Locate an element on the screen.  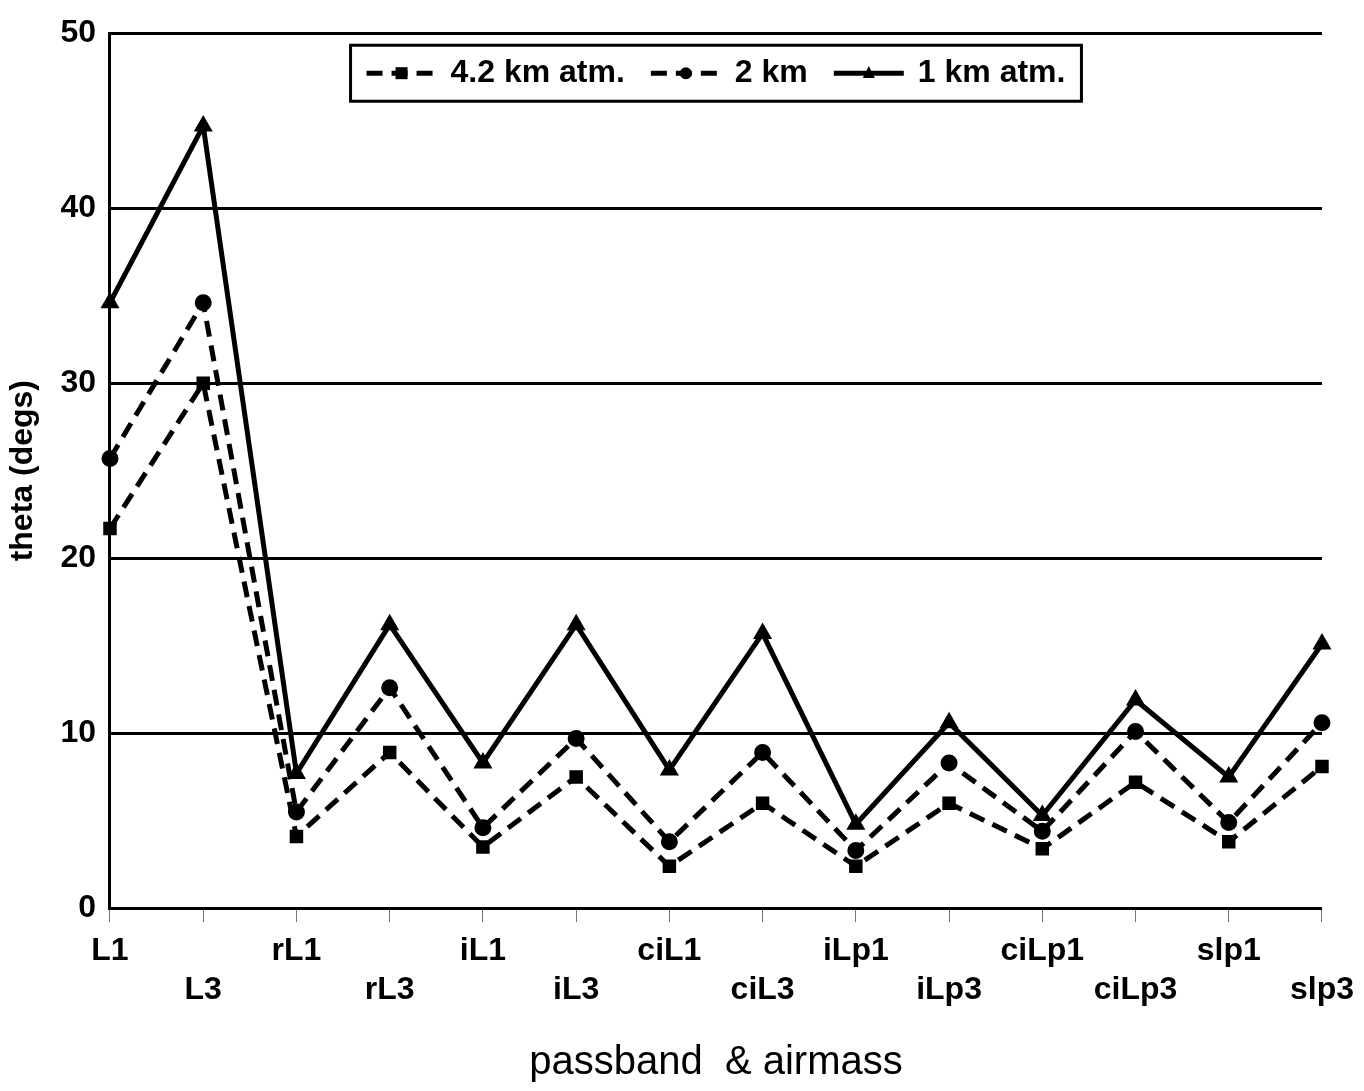
y-tick-label: 0 is located at coordinates (87, 906).